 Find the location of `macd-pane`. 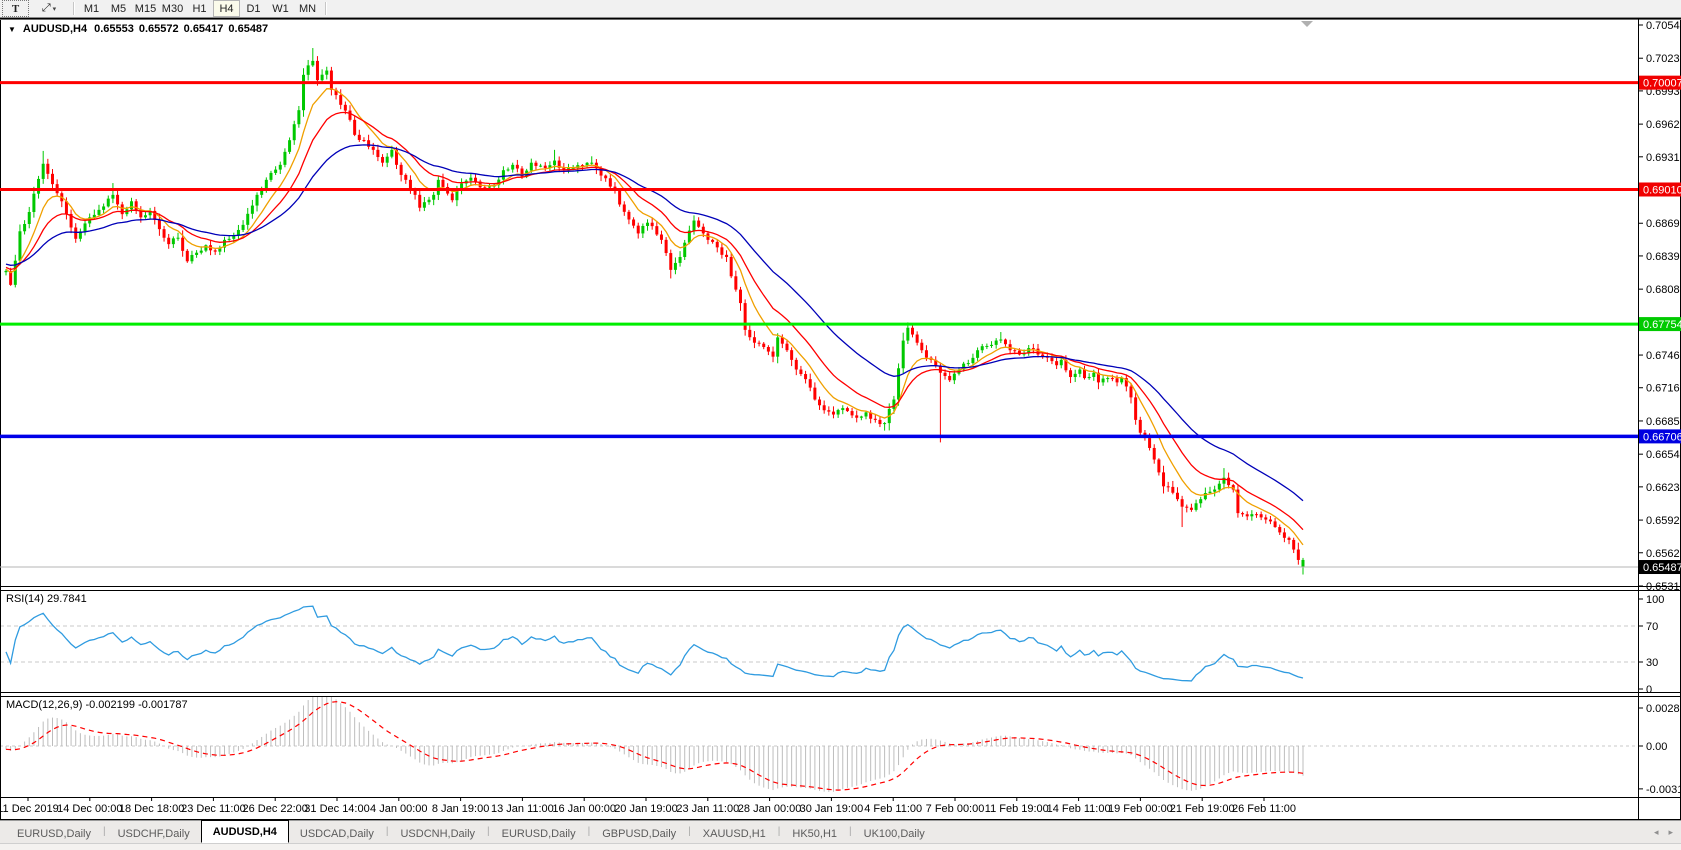

macd-pane is located at coordinates (819, 744).